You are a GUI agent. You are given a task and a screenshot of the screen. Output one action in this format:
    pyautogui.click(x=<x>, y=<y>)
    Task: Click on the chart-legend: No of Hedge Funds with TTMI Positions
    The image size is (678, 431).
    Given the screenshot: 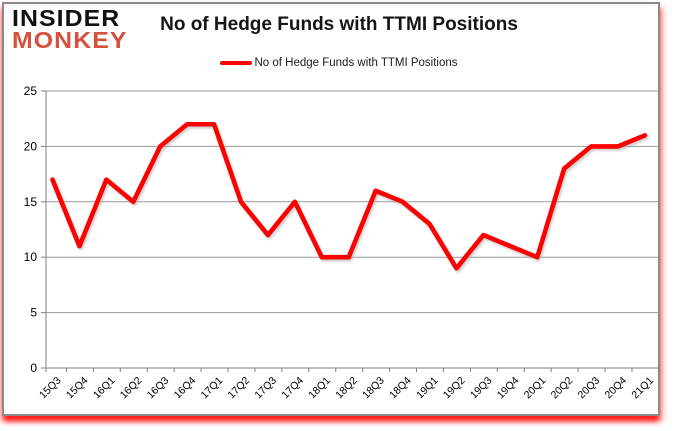 What is the action you would take?
    pyautogui.click(x=339, y=63)
    